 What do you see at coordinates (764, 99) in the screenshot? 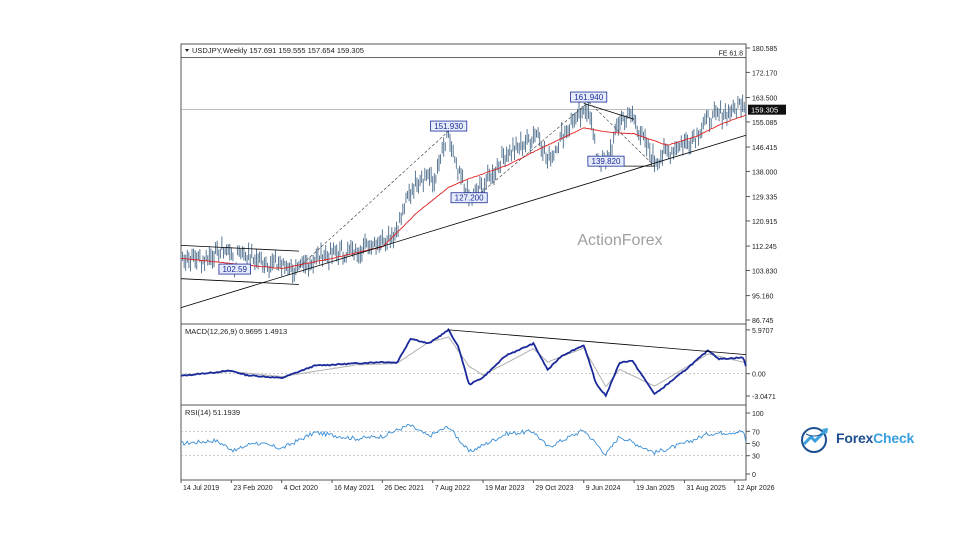
I see `price-y-tick-label: 163.500` at bounding box center [764, 99].